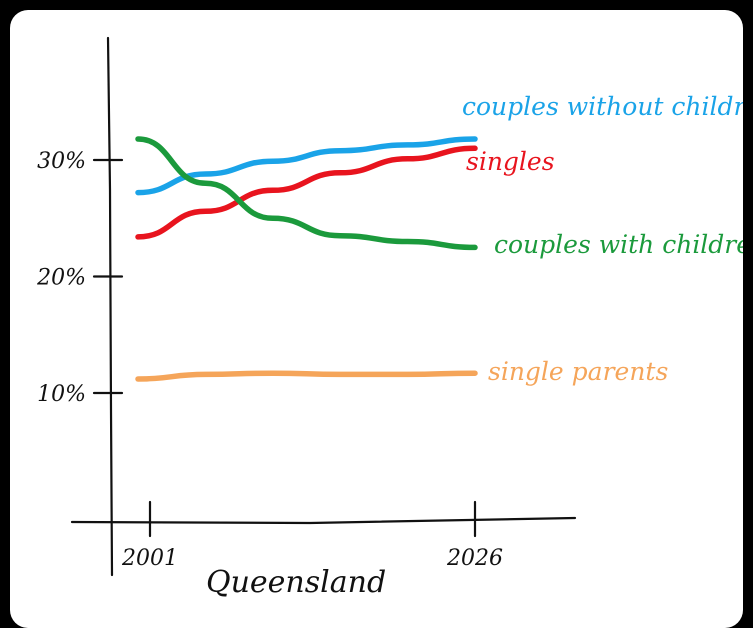 The width and height of the screenshot is (753, 628). What do you see at coordinates (323, 520) in the screenshot?
I see `x-axis-line` at bounding box center [323, 520].